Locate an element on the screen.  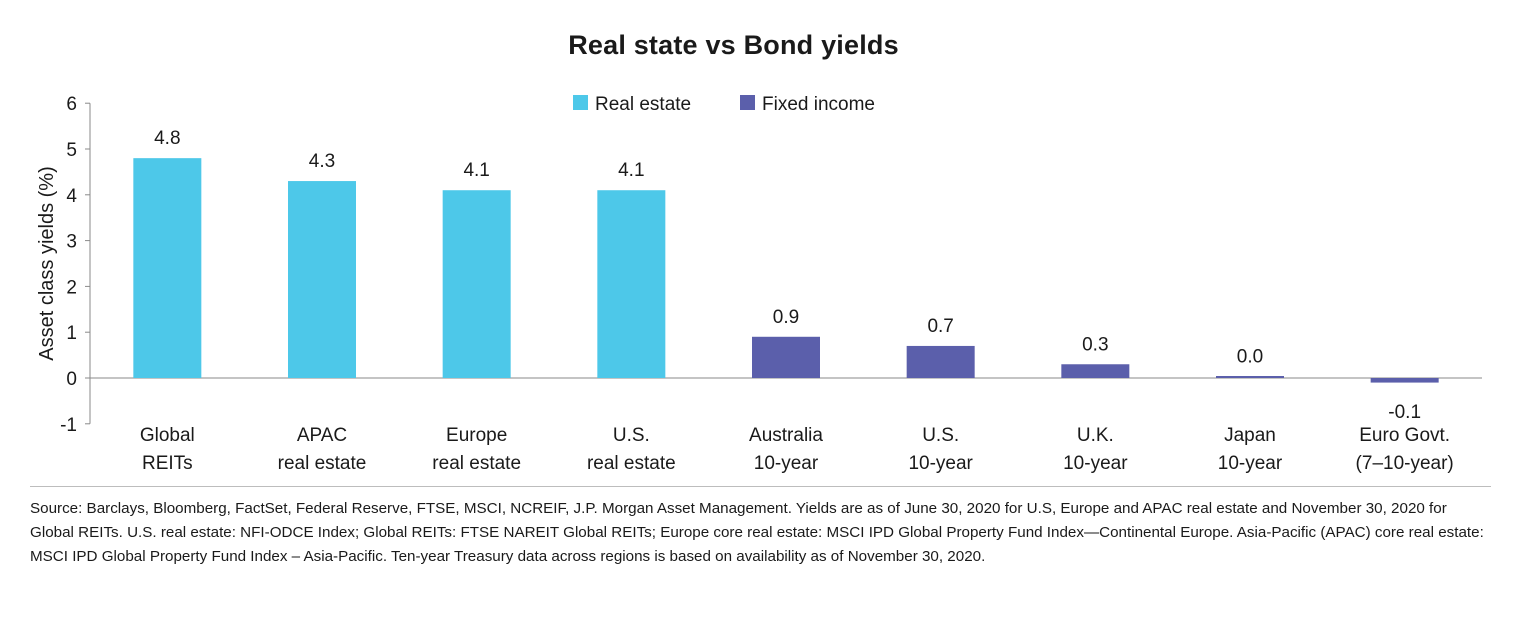
category-label: REITs is located at coordinates (167, 463).